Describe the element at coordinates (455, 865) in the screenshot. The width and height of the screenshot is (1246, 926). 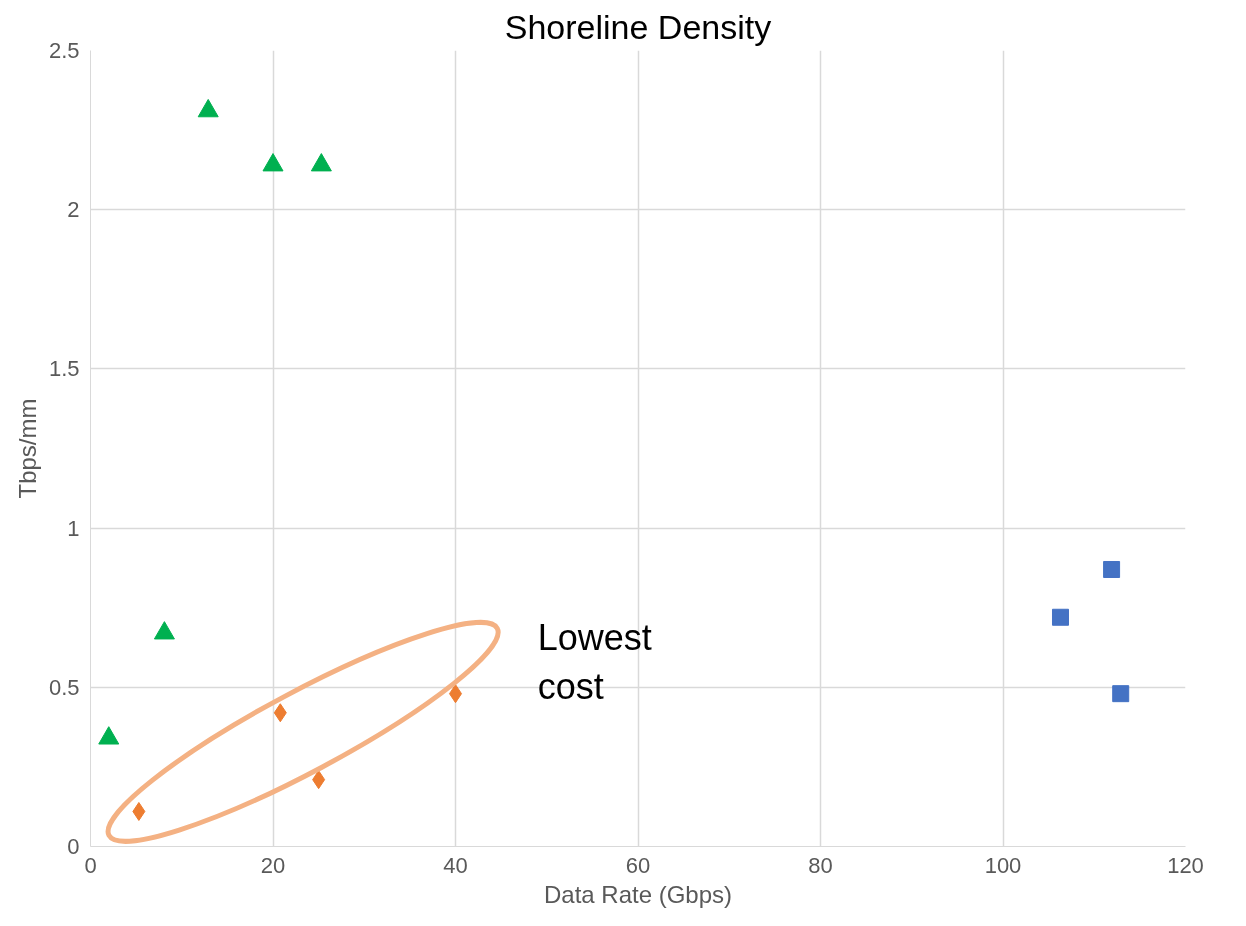
I see `x-tick-label: 40` at that location.